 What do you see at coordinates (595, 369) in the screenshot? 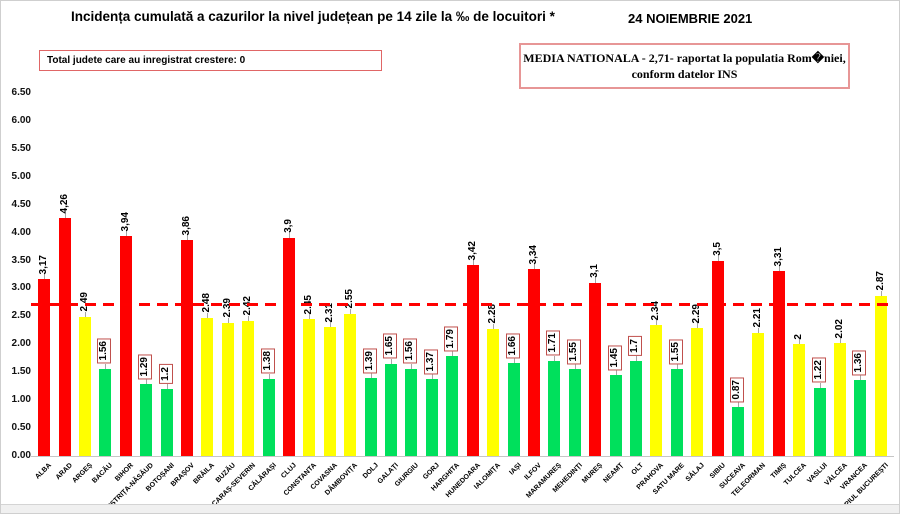
I see `bar-mure-` at bounding box center [595, 369].